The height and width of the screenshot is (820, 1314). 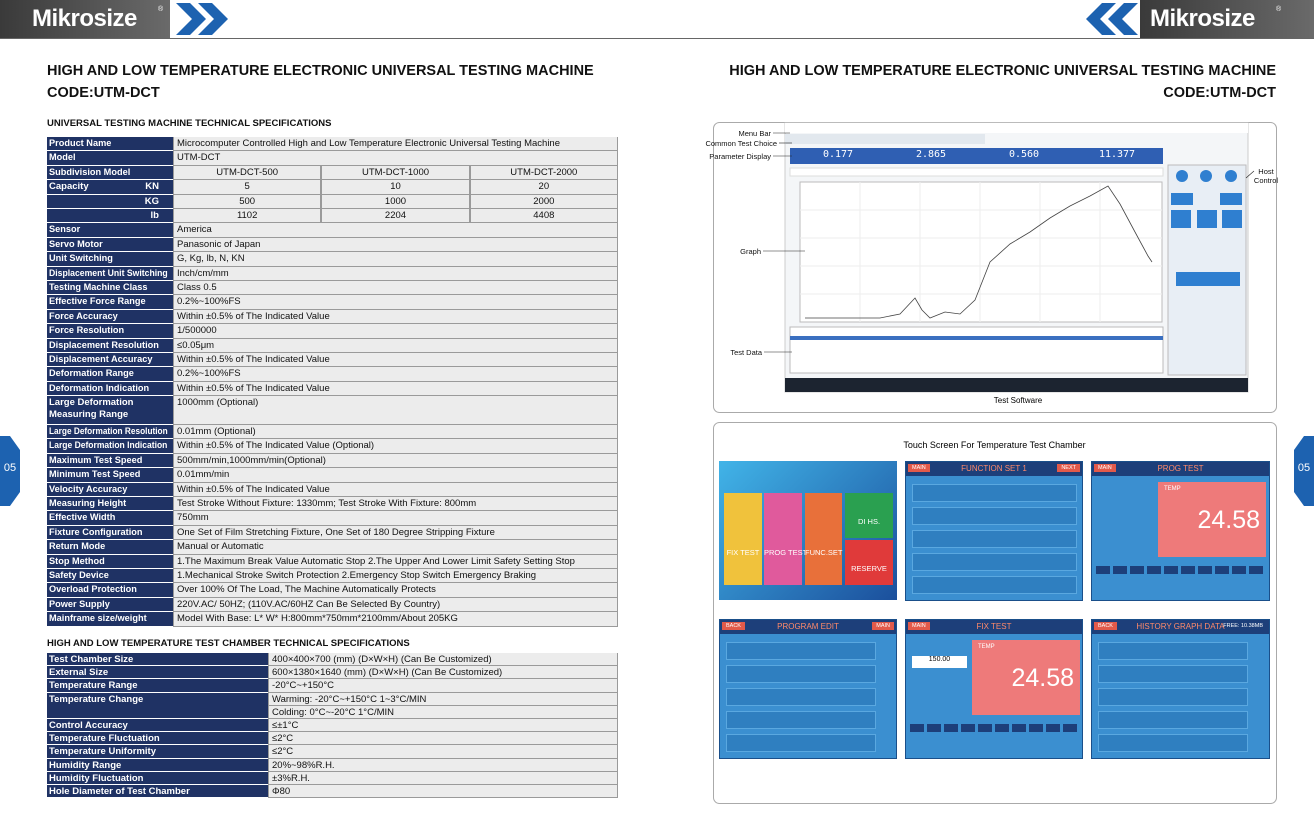 What do you see at coordinates (743, 539) in the screenshot?
I see `home-button: FIX TEST` at bounding box center [743, 539].